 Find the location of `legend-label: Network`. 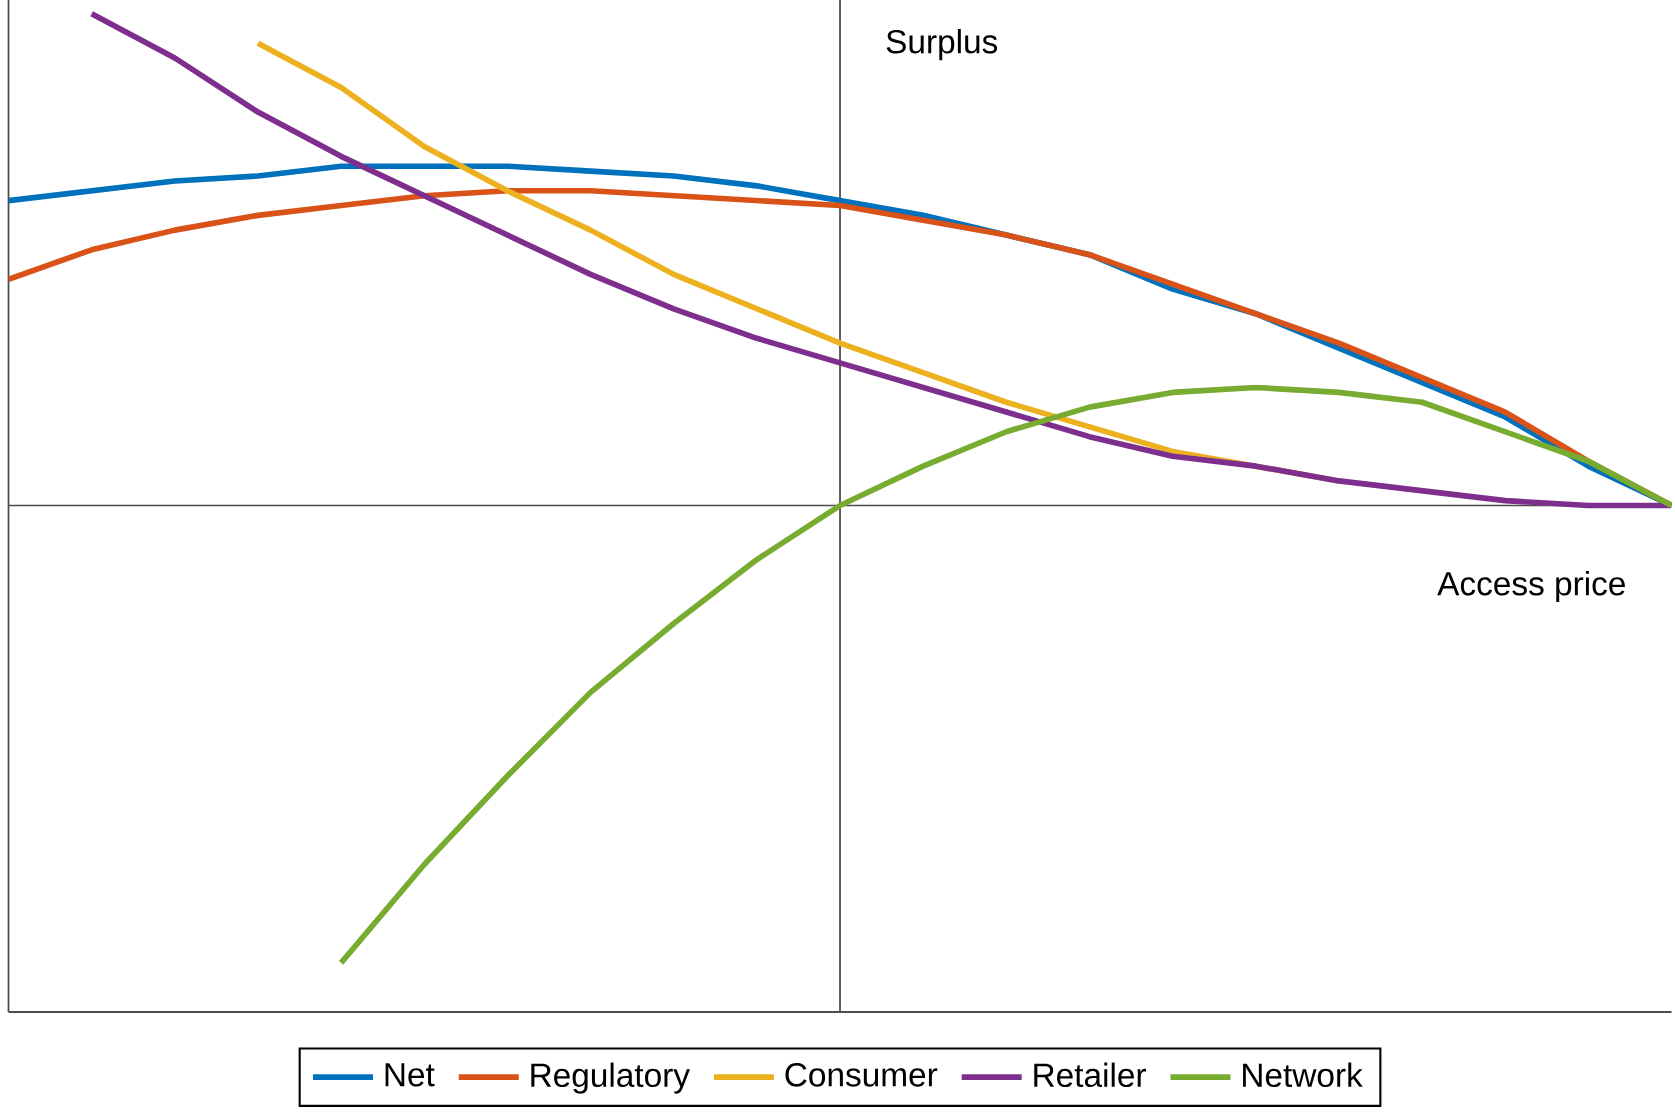

legend-label: Network is located at coordinates (1303, 1075).